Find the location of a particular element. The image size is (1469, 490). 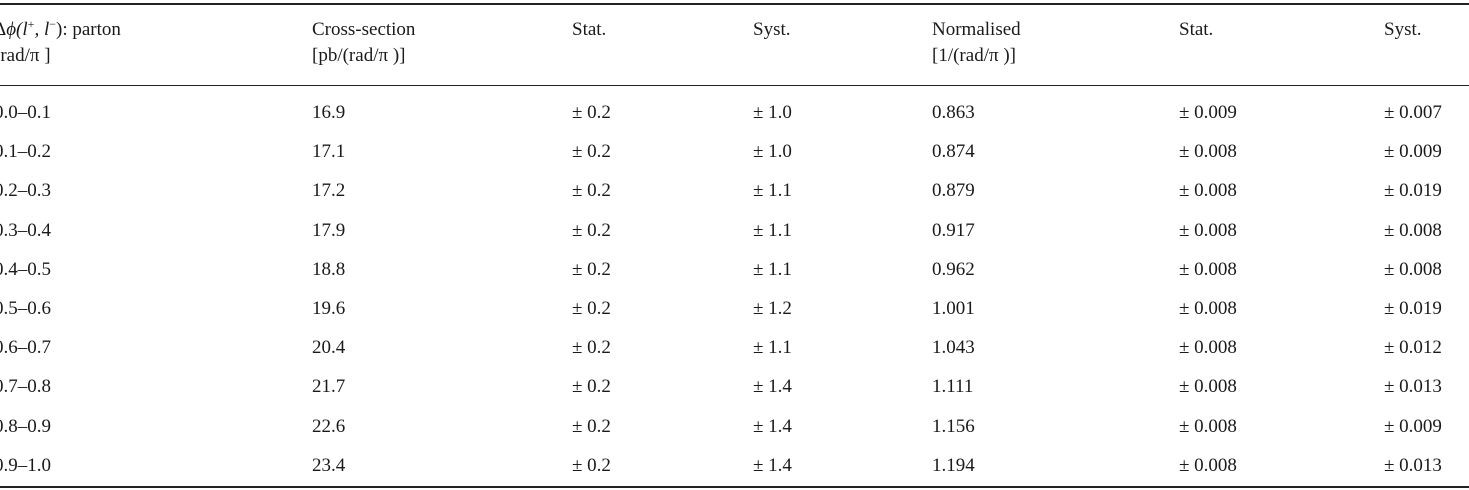

cell-norm-stat: ± 0.009 is located at coordinates (1208, 112).